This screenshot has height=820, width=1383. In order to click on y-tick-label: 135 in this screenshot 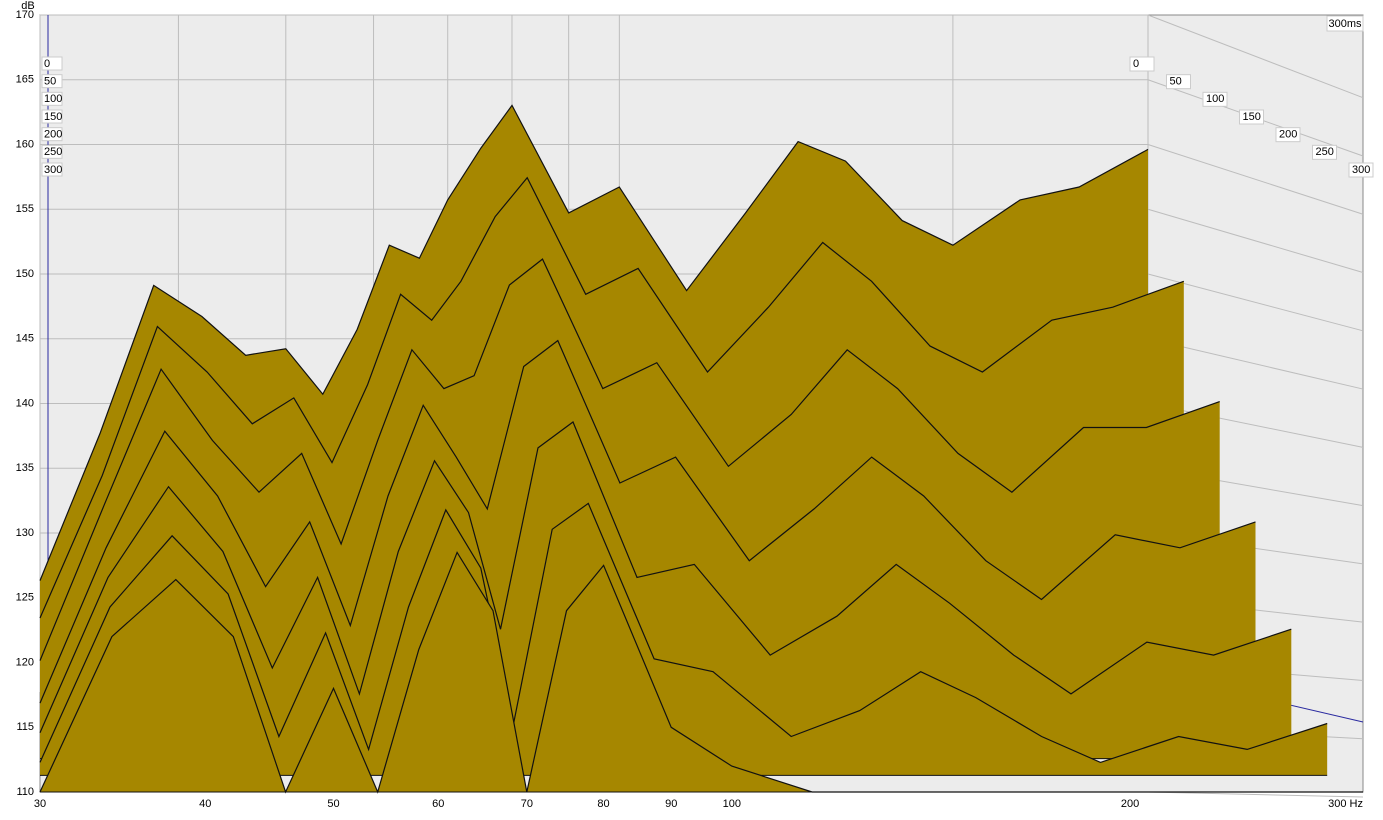, I will do `click(25, 468)`.